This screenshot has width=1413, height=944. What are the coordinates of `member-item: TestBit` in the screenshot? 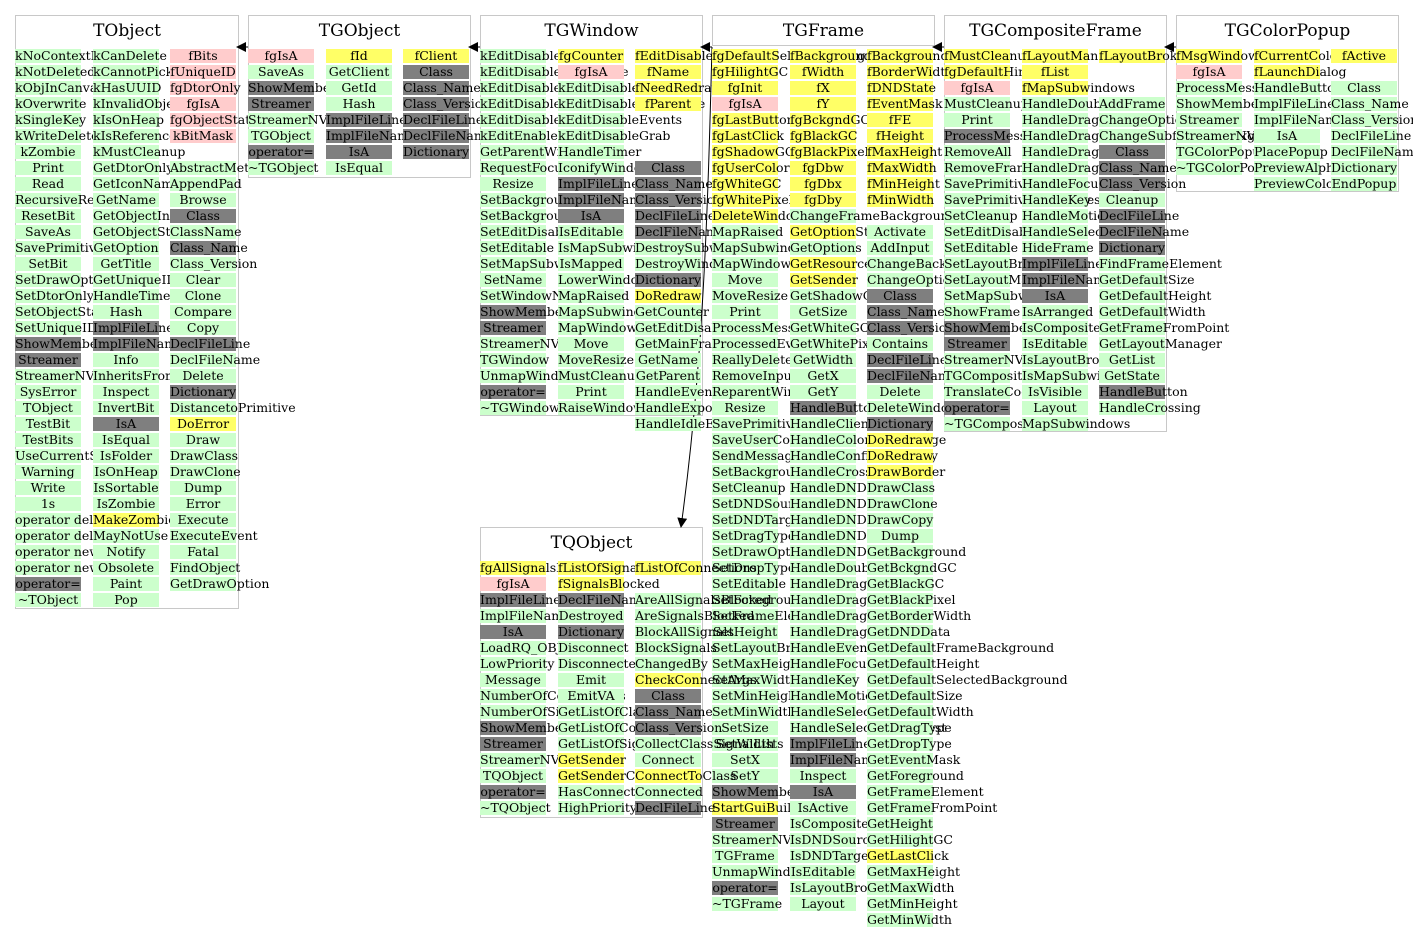 It's located at (48, 424).